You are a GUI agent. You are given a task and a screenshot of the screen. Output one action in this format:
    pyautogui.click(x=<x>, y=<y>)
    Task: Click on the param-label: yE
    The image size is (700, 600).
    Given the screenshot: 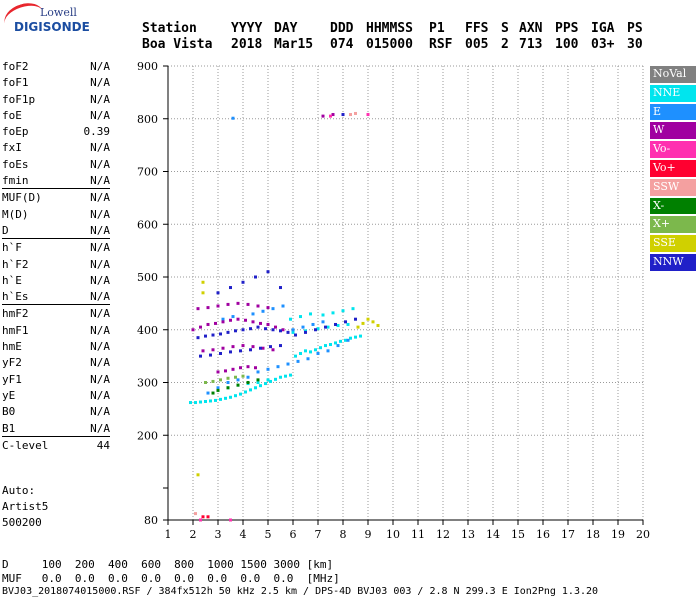 What is the action you would take?
    pyautogui.click(x=9, y=395)
    